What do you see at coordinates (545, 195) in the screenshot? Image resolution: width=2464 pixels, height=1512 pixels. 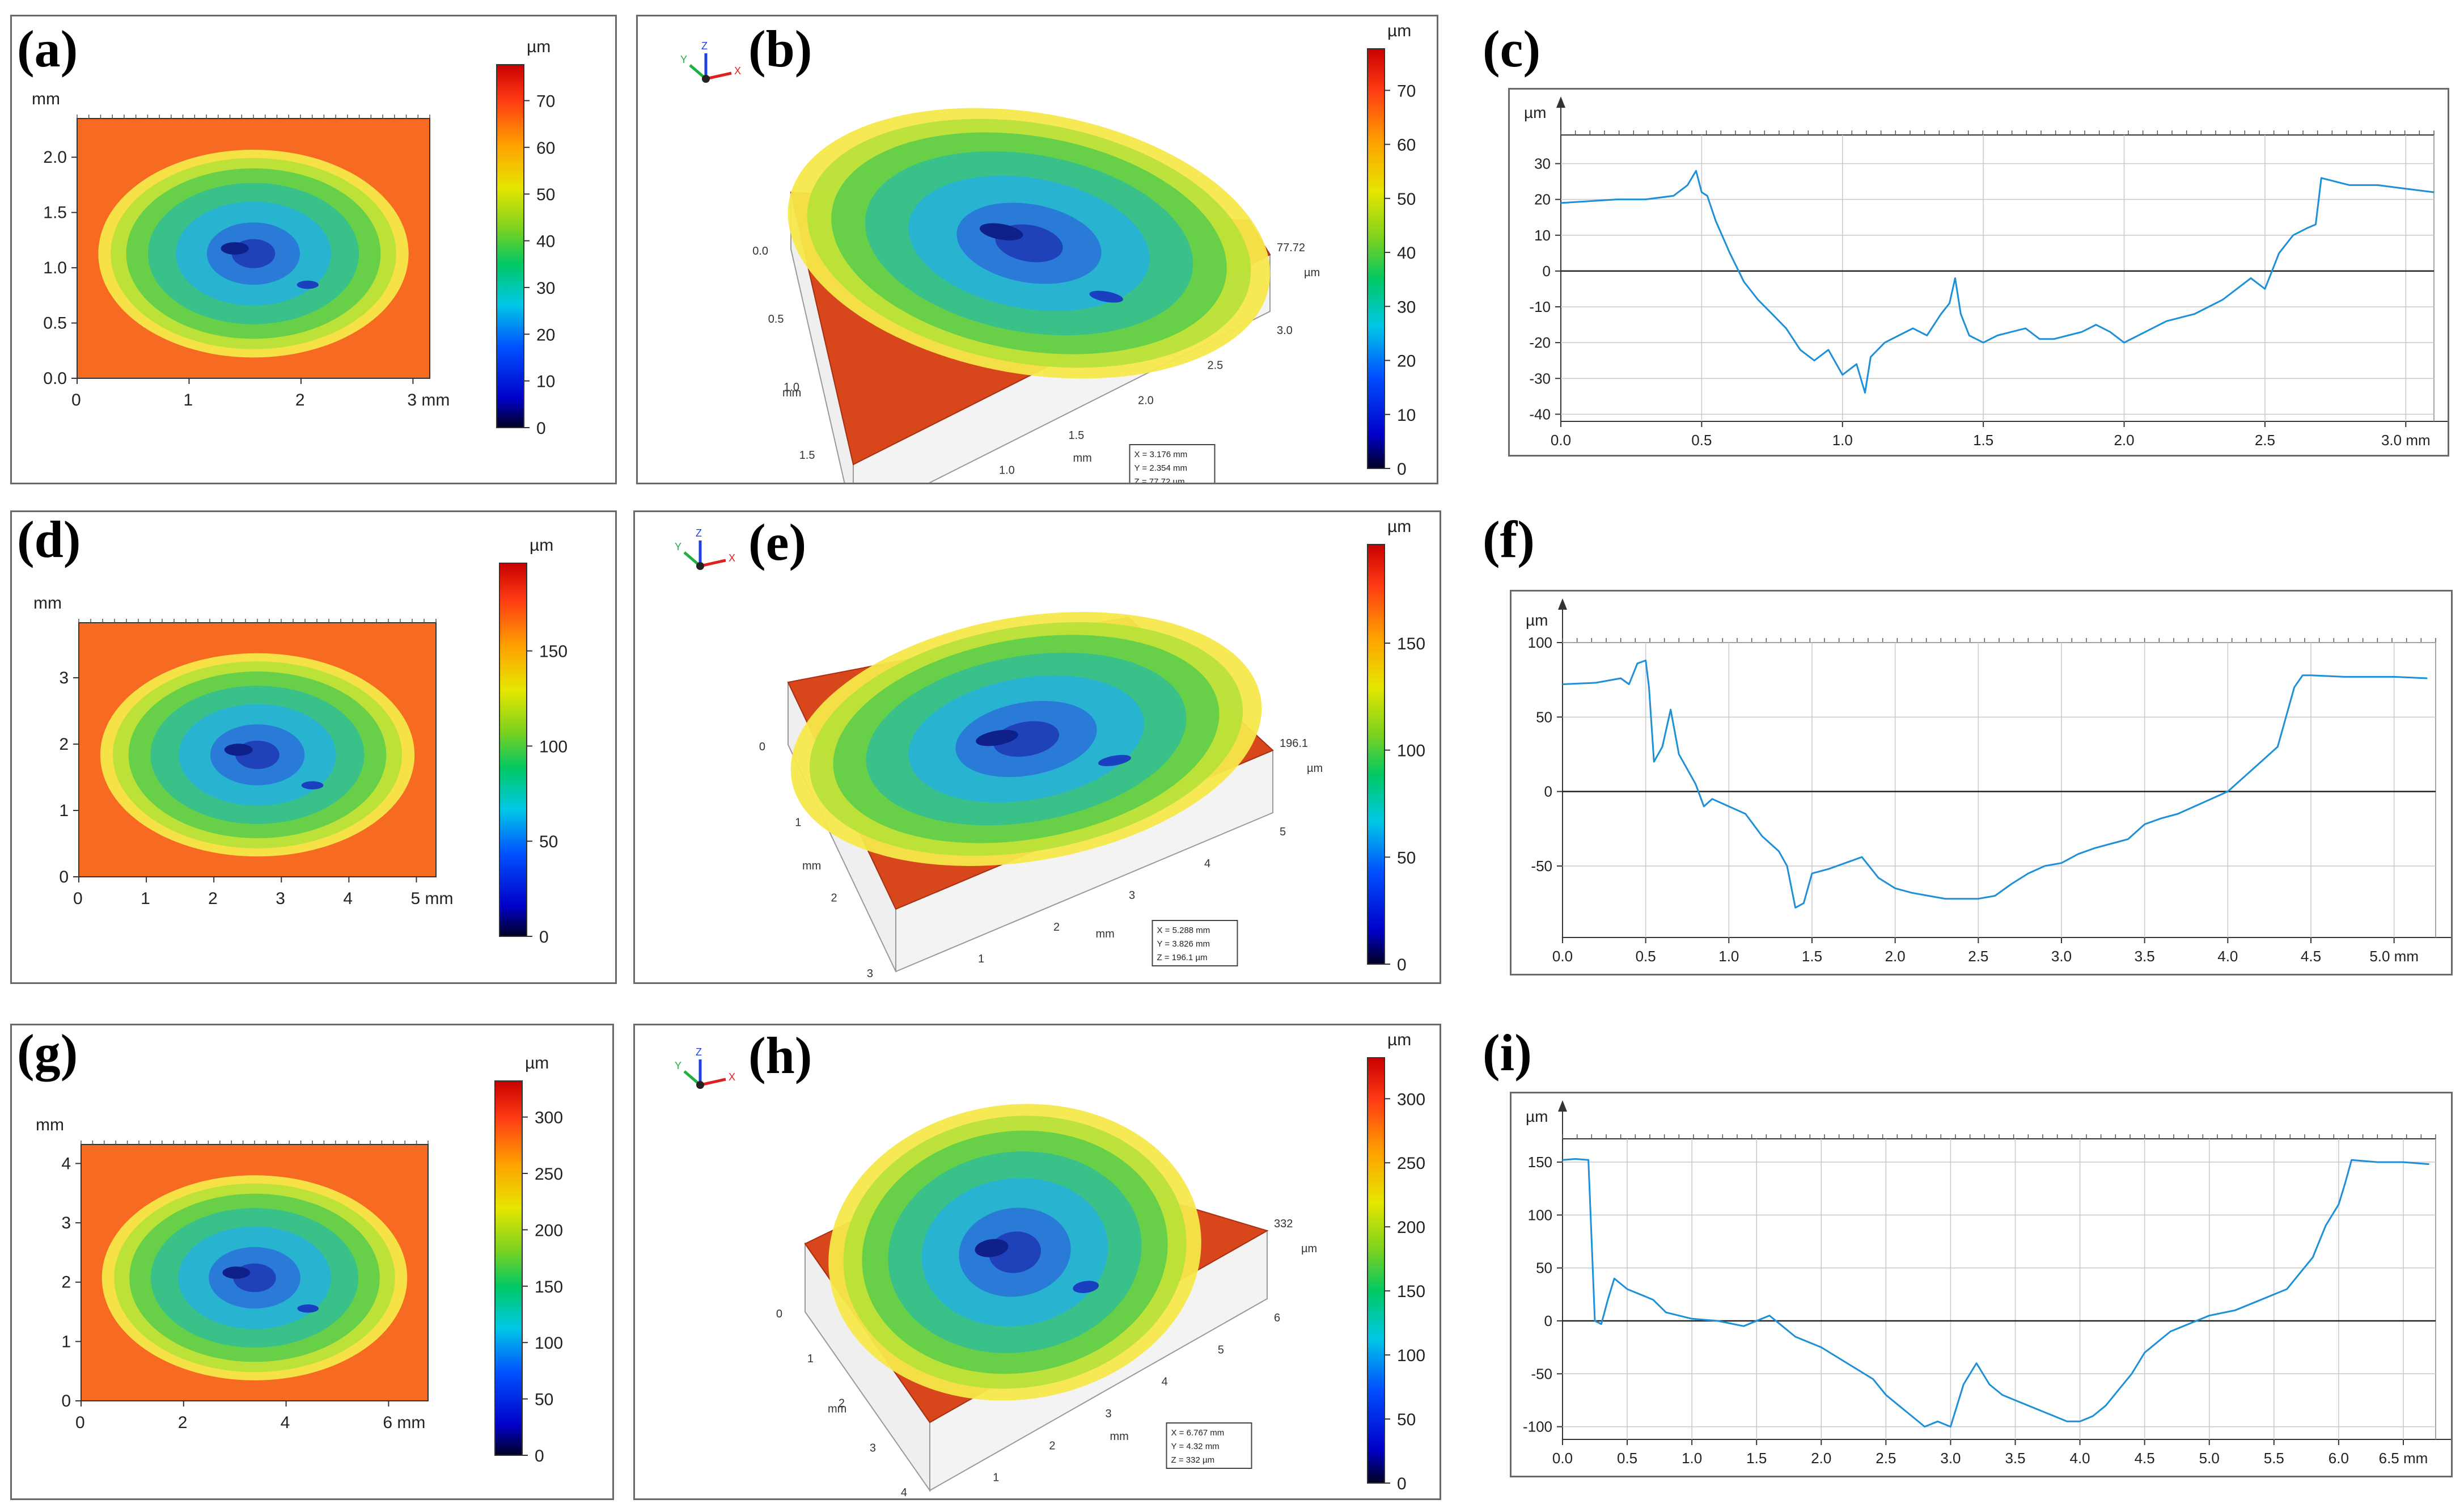 I see `colorbar-tick-label: 50` at bounding box center [545, 195].